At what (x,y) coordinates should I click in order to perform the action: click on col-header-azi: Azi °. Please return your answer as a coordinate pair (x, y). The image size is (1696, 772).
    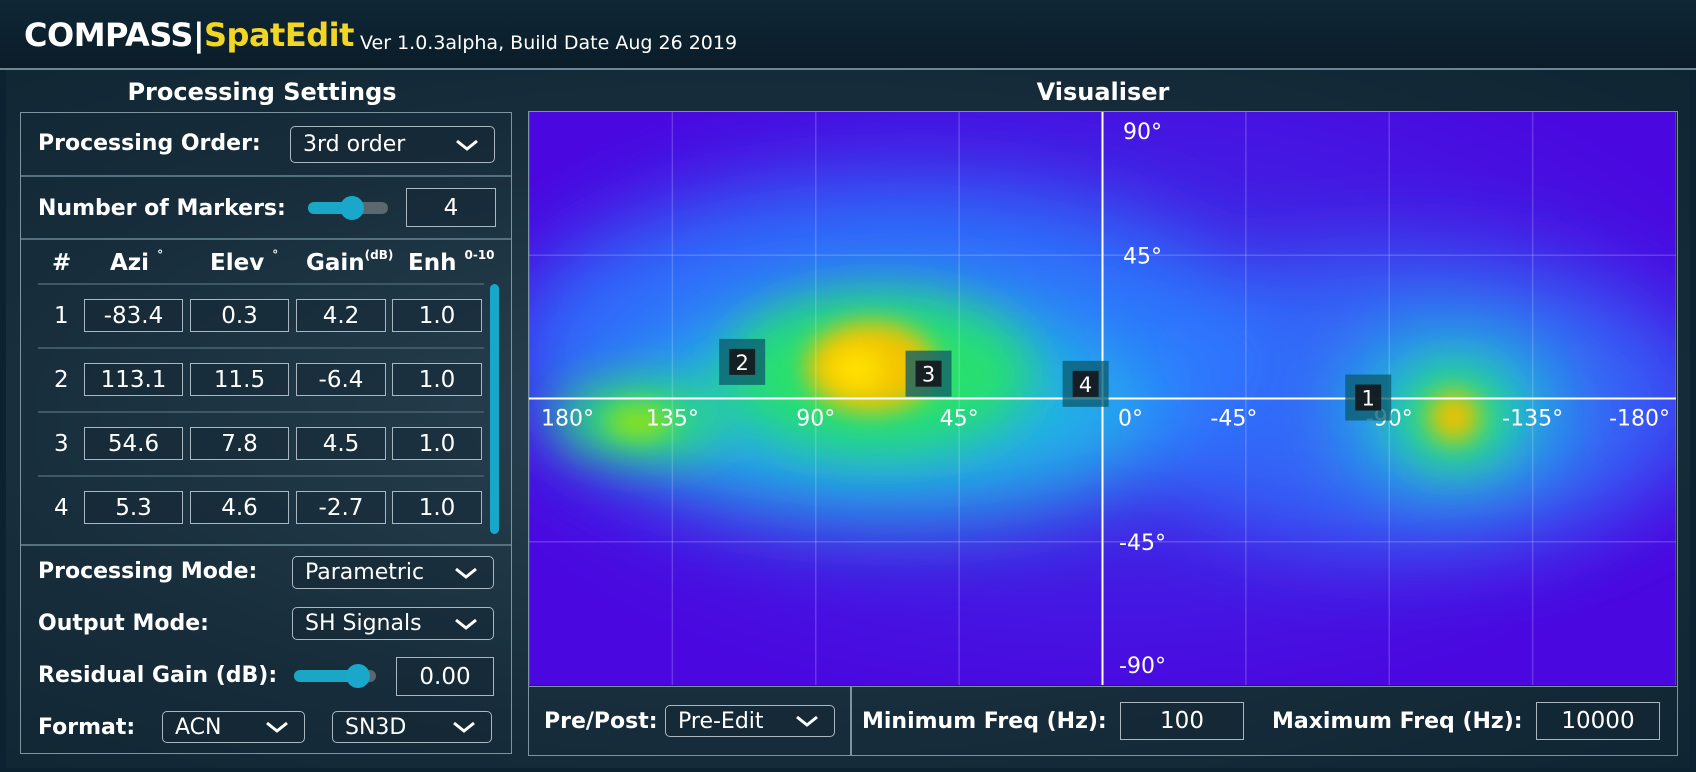
    Looking at the image, I should click on (136, 262).